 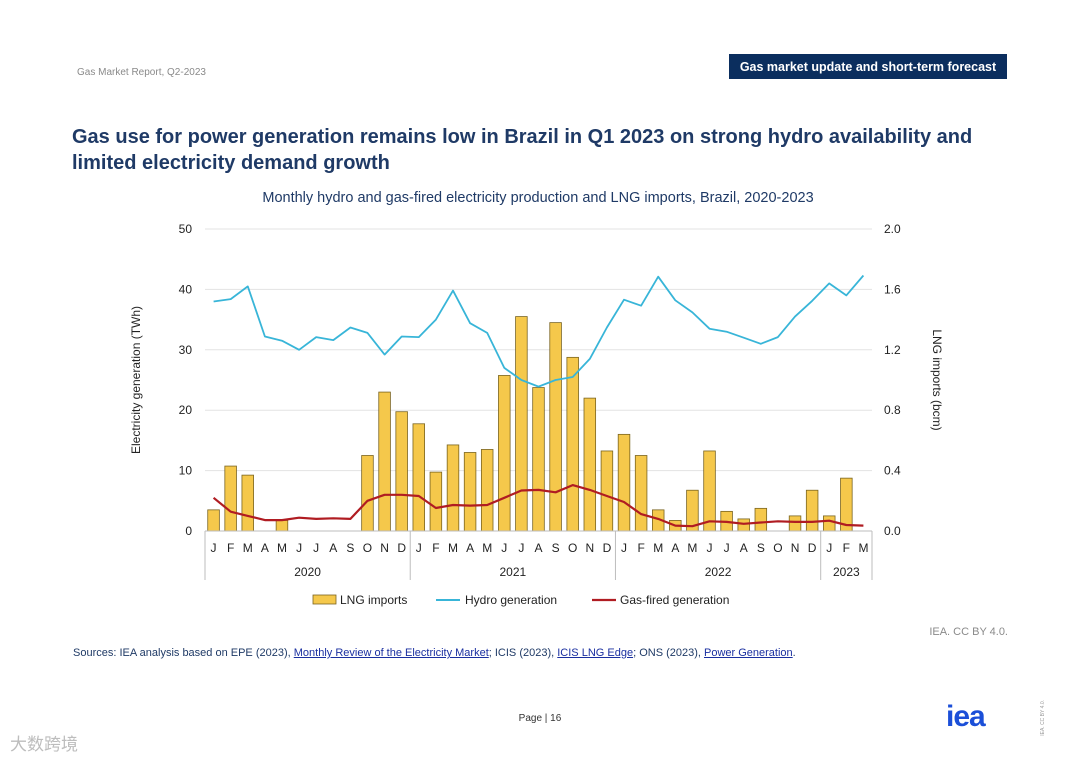 What do you see at coordinates (231, 163) in the screenshot?
I see `page-title-line-2: limited electricity demand growth` at bounding box center [231, 163].